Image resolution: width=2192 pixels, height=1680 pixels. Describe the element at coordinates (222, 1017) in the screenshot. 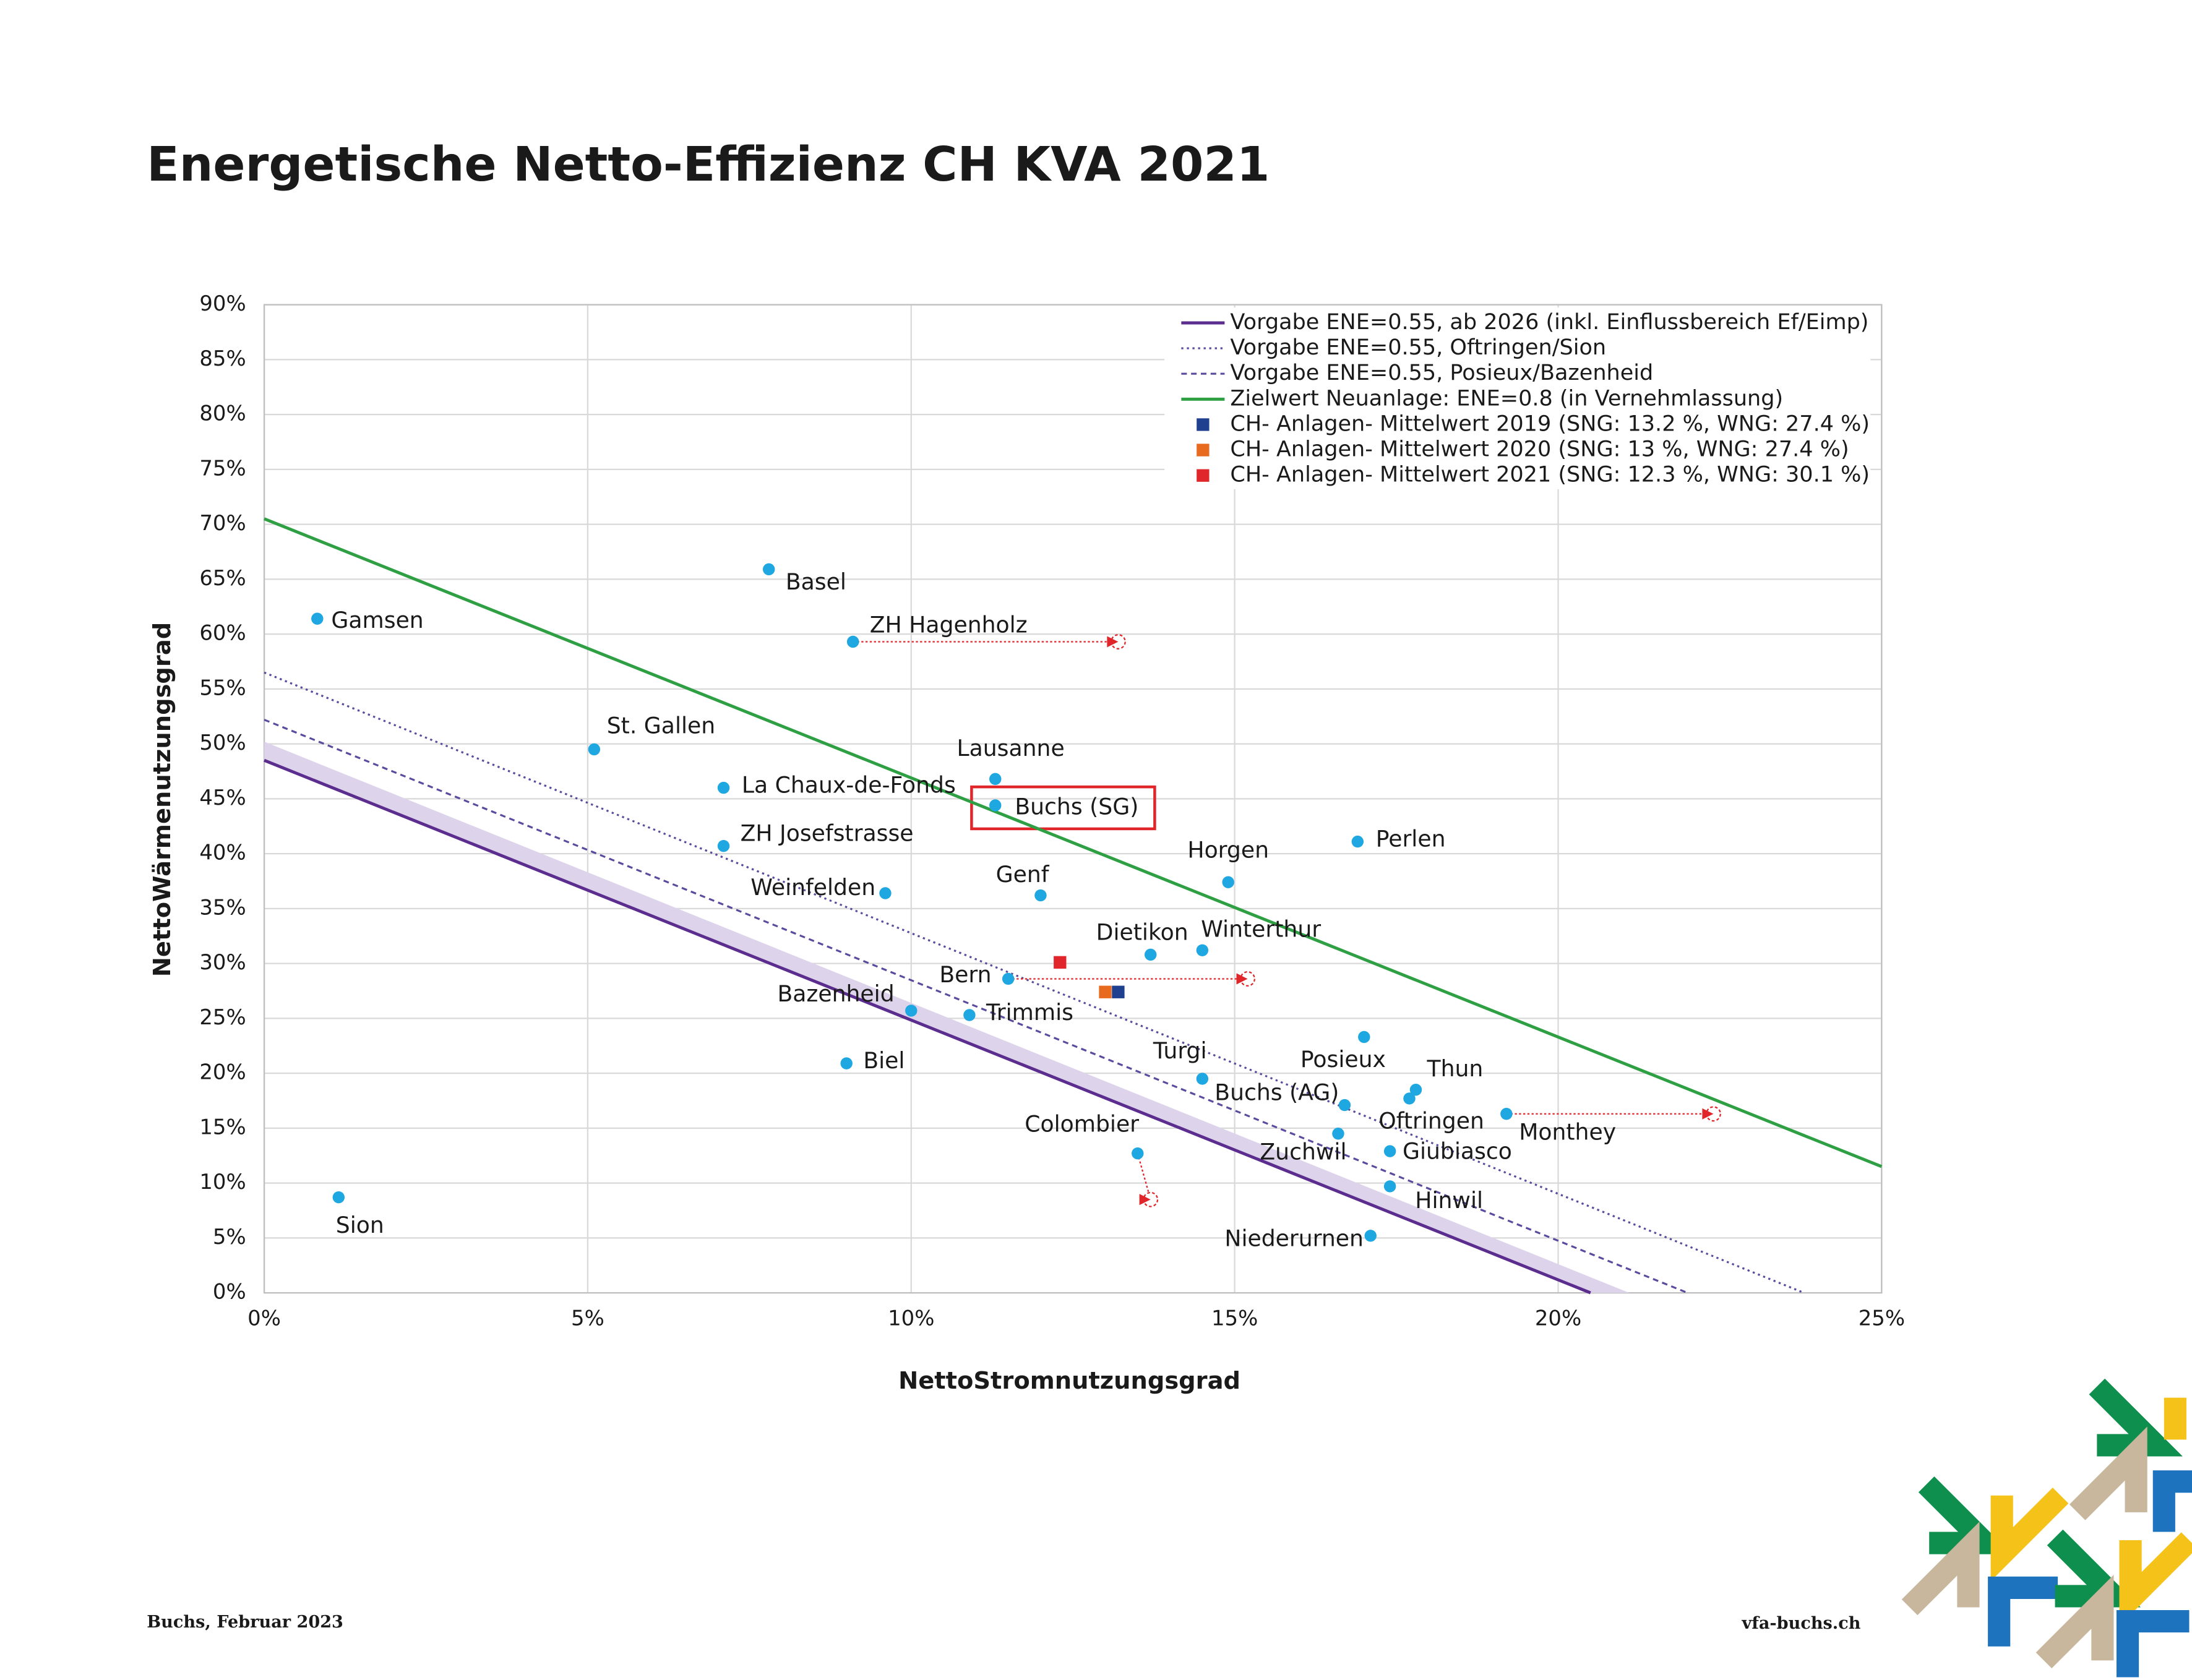

I see `y-tick-label: 25%` at that location.